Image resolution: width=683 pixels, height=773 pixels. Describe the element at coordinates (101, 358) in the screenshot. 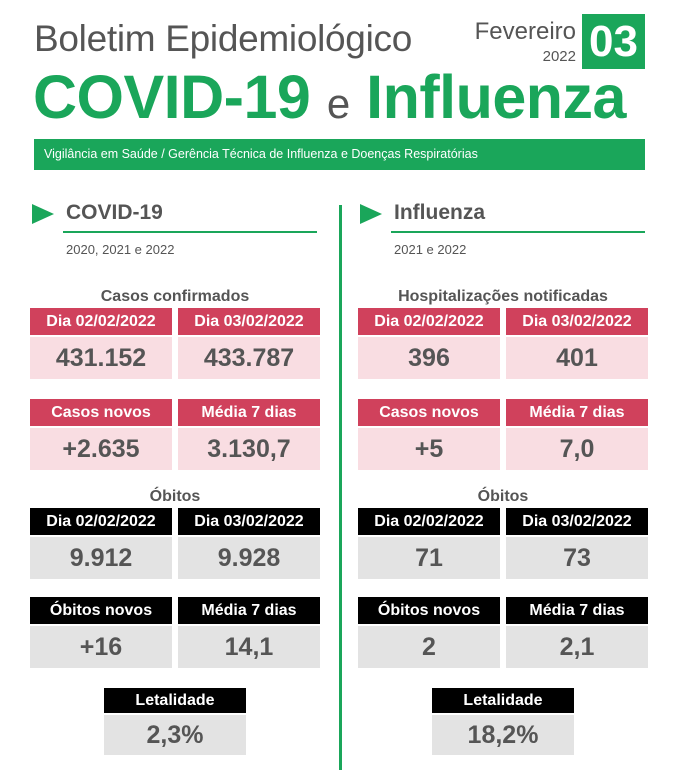

I see `stat-value: 431.152` at that location.